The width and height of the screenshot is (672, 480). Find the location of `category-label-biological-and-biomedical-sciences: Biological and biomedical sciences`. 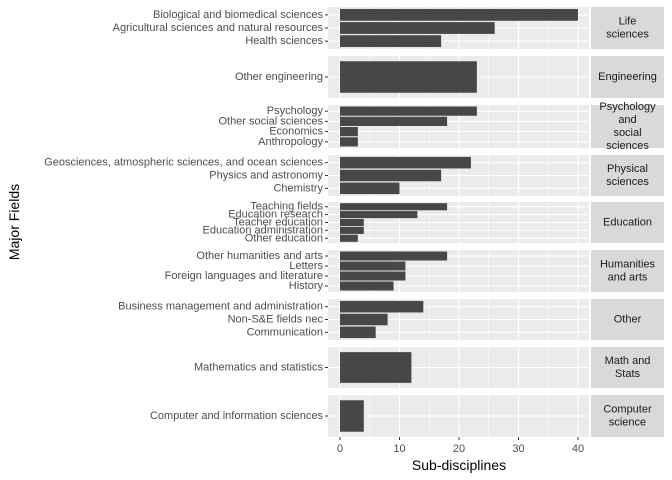

category-label-biological-and-biomedical-sciences: Biological and biomedical sciences is located at coordinates (238, 15).